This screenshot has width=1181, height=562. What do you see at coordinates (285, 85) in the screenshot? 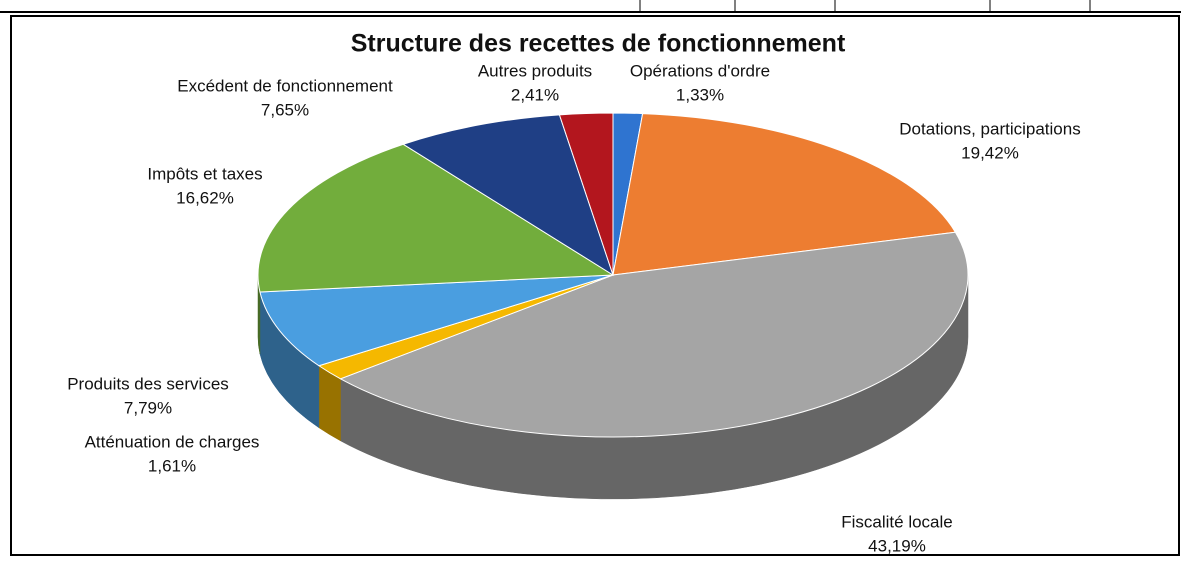
I see `slice-label: Excédent de fonctionnement` at bounding box center [285, 85].